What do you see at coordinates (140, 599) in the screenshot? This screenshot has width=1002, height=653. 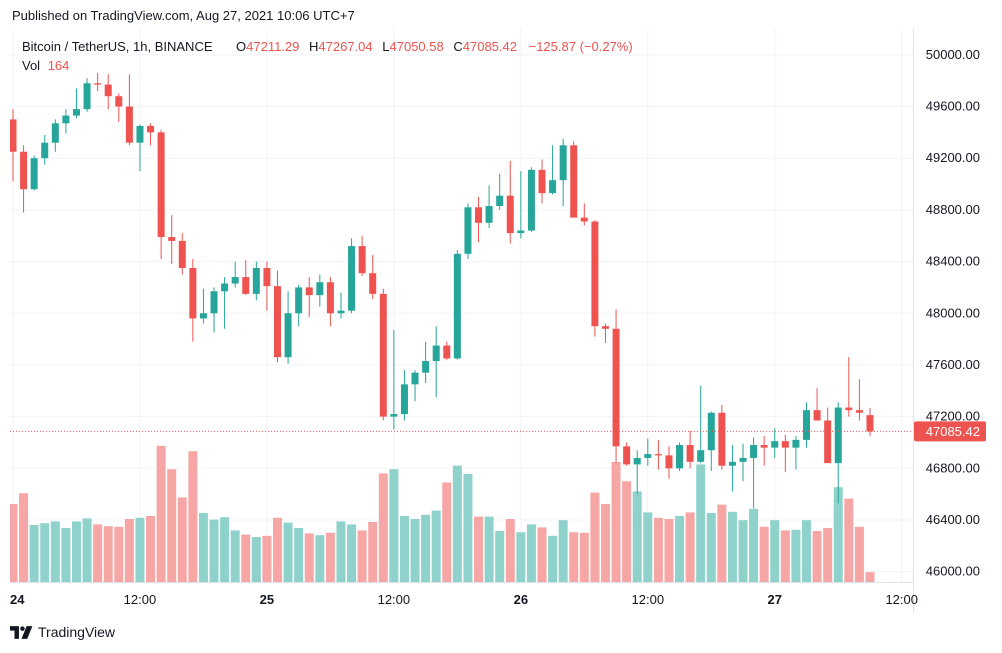 I see `time-tick-label: 12:00` at bounding box center [140, 599].